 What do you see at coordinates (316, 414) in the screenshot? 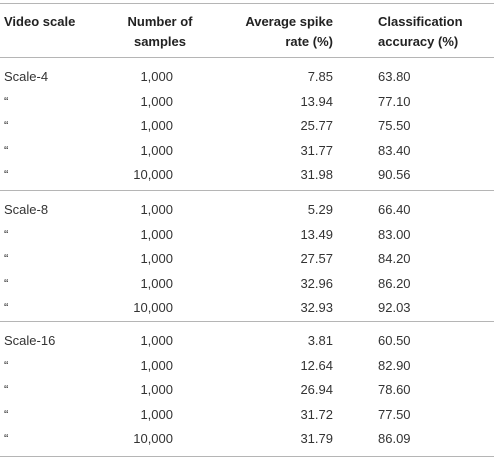
I see `table-cell: 31.72` at bounding box center [316, 414].